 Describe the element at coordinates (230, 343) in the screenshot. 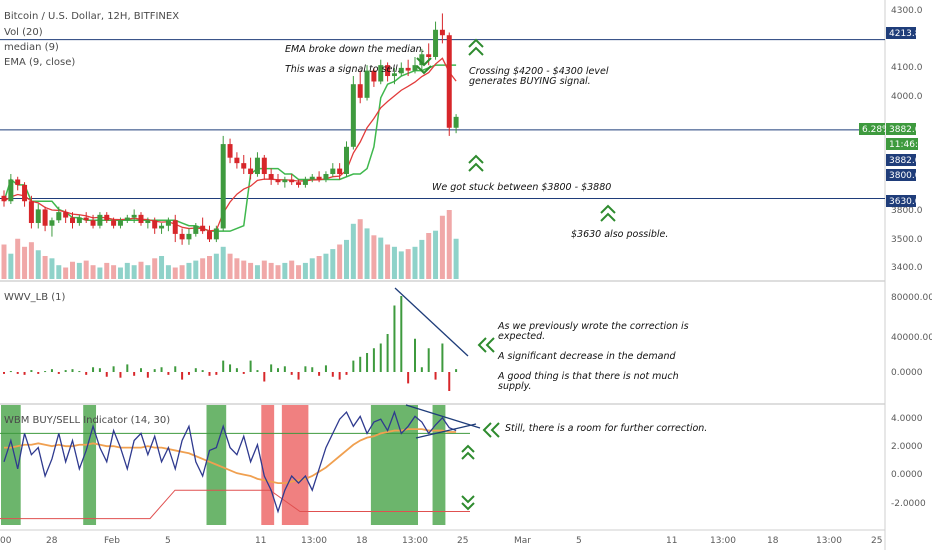

I see `wwv-bars` at that location.